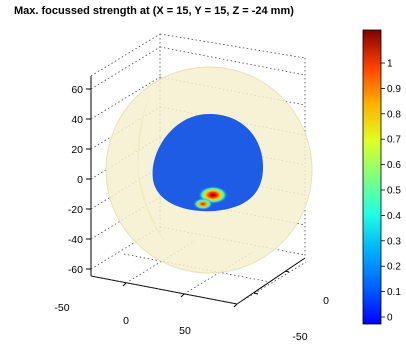 This screenshot has height=347, width=406. Describe the element at coordinates (291, 306) in the screenshot. I see `y-tick-labels: 0 -50` at that location.